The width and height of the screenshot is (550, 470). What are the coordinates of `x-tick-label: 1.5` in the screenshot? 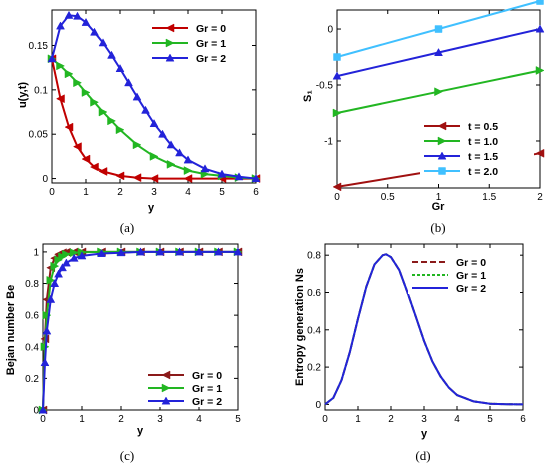 It's located at (489, 197).